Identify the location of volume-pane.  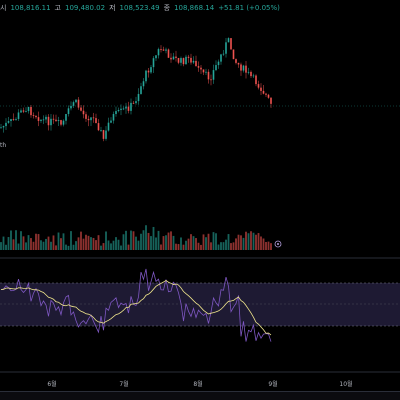
(136, 237).